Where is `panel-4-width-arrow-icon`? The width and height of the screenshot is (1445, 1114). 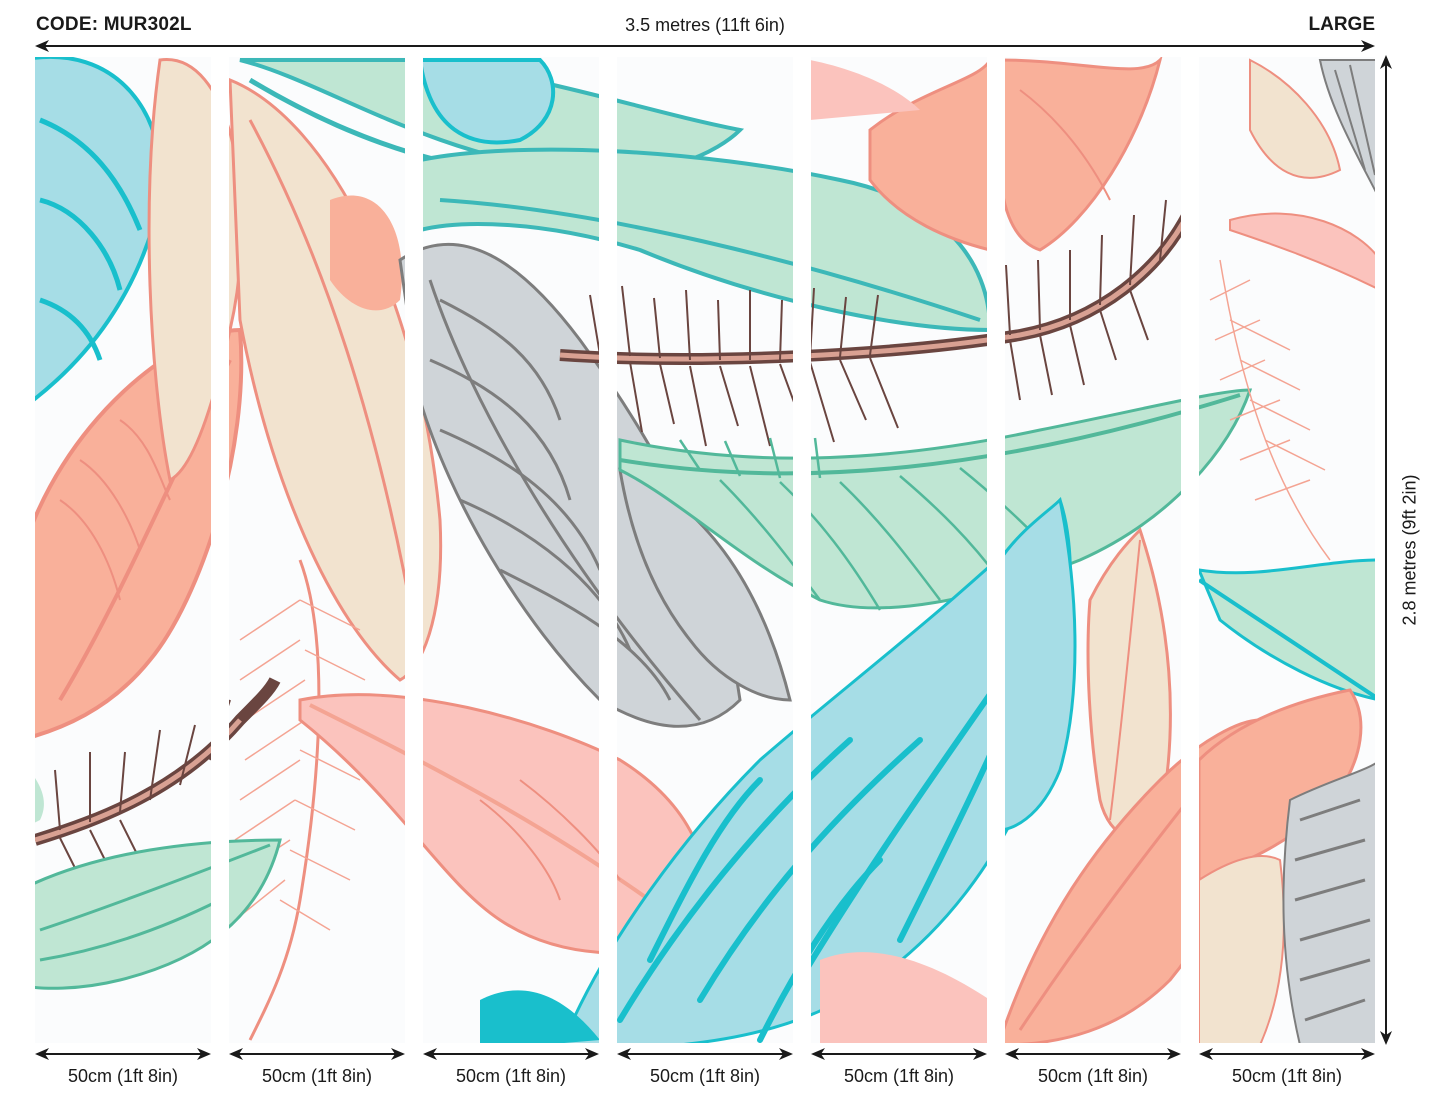
panel-4-width-arrow-icon is located at coordinates (705, 1054).